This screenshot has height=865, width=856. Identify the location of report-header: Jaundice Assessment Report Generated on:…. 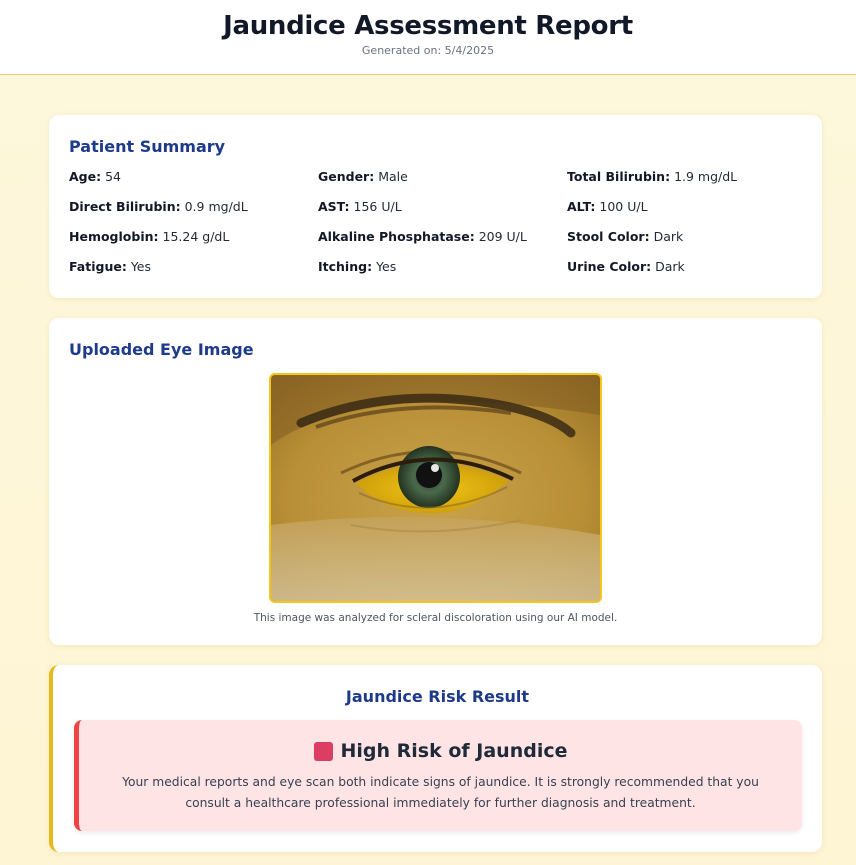
(428, 37).